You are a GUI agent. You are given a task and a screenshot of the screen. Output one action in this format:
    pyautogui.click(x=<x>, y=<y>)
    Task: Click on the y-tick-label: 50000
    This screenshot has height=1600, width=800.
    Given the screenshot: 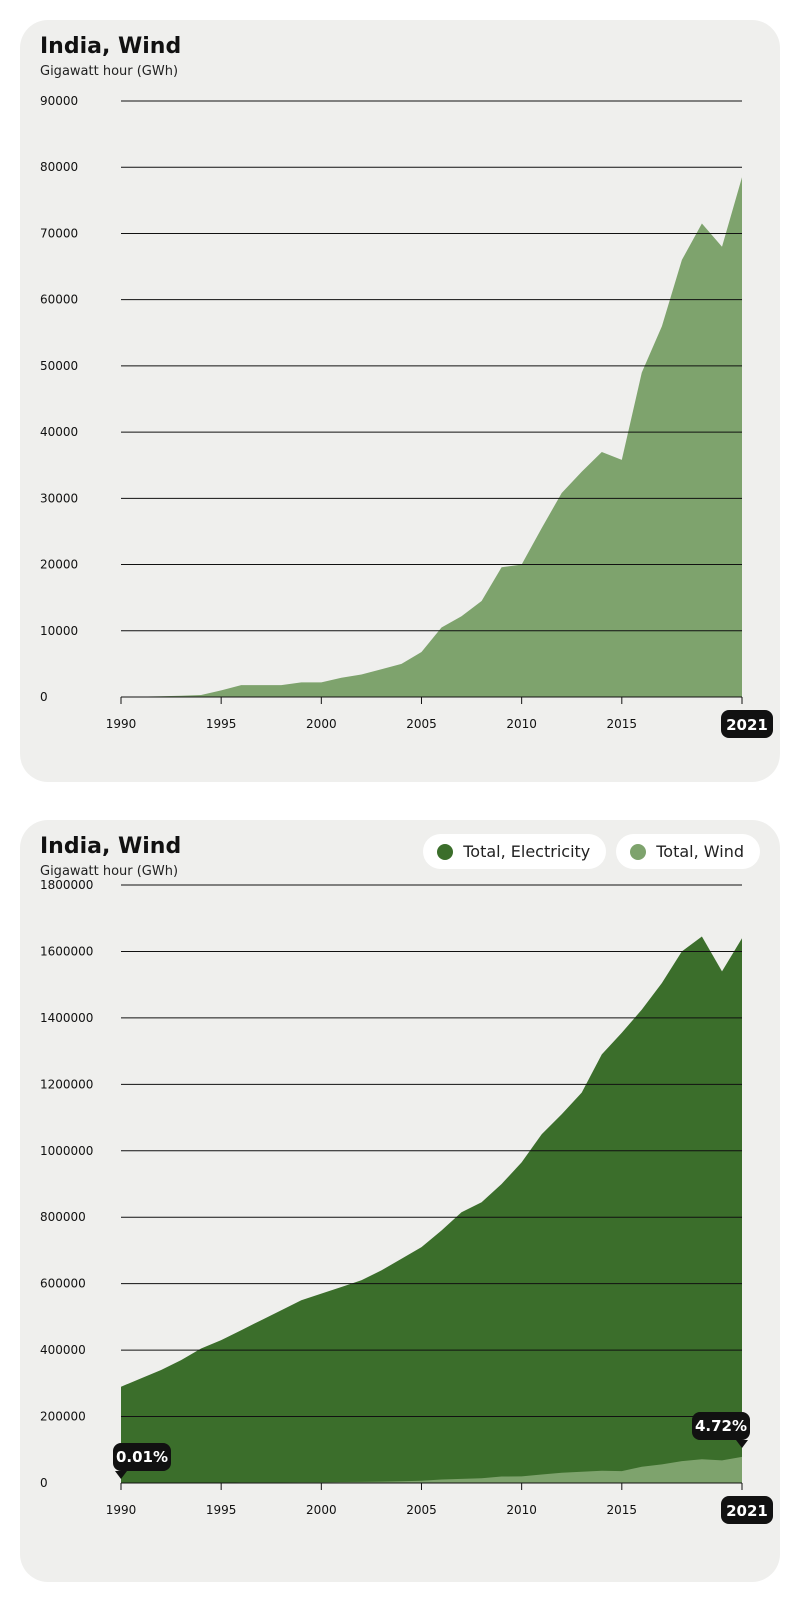 What is the action you would take?
    pyautogui.click(x=59, y=366)
    